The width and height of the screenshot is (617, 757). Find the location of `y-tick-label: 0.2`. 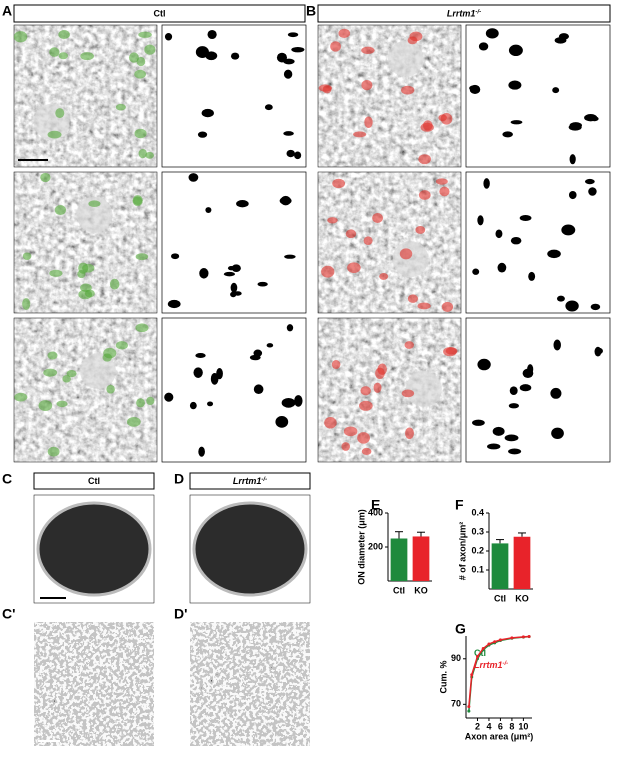

y-tick-label: 0.2 is located at coordinates (477, 550).